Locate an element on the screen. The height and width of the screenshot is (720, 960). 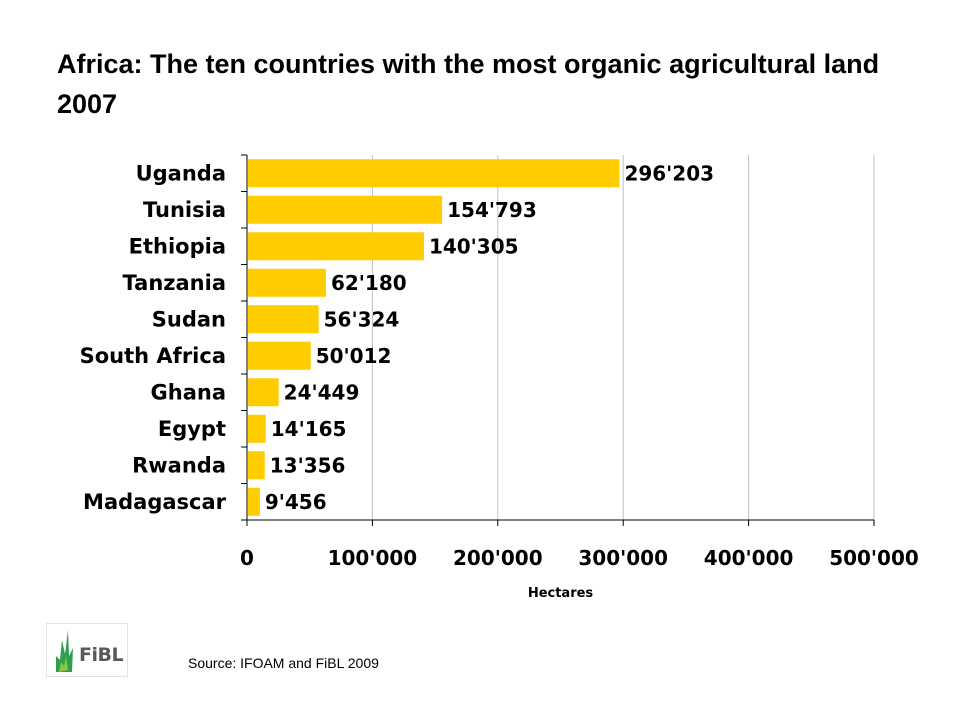
category-label: Uganda is located at coordinates (181, 173).